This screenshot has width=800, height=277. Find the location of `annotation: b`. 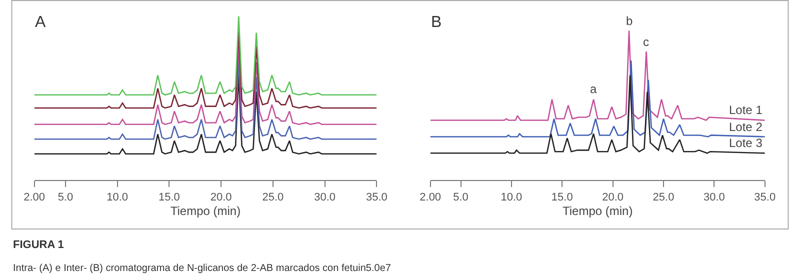

annotation: b is located at coordinates (629, 21).